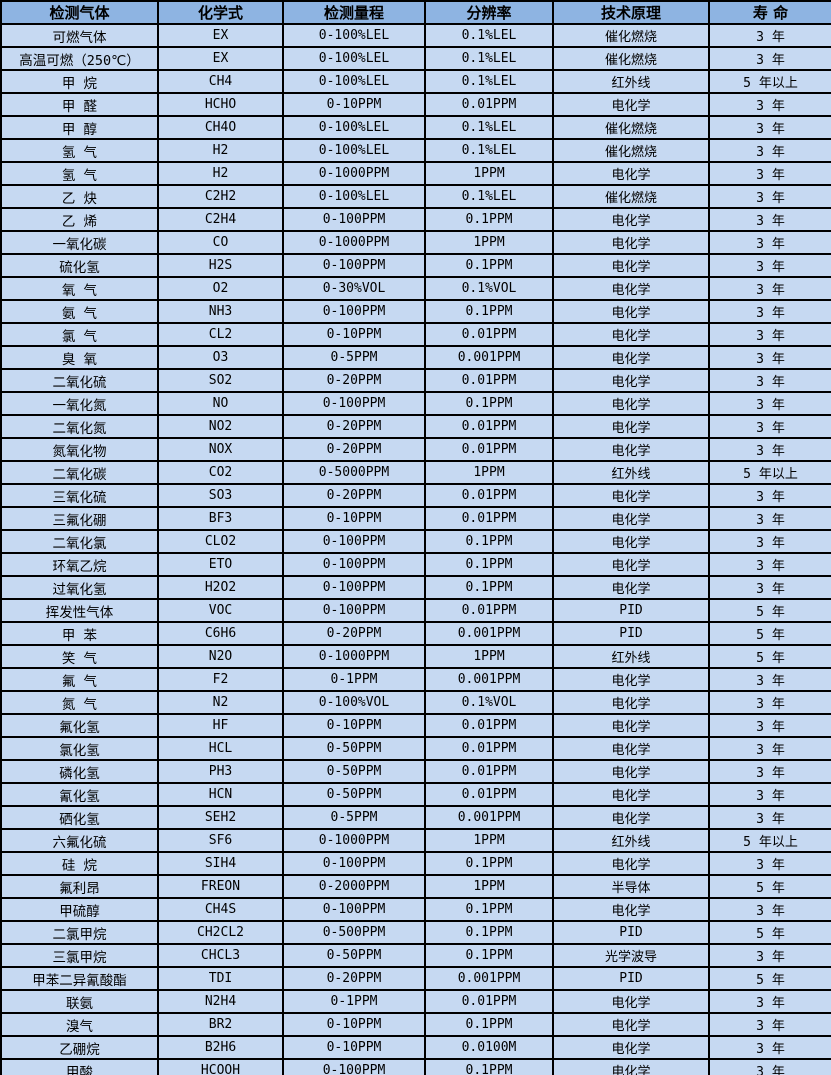  Describe the element at coordinates (79, 955) in the screenshot. I see `gas-name-cell: 三氯甲烷` at that location.